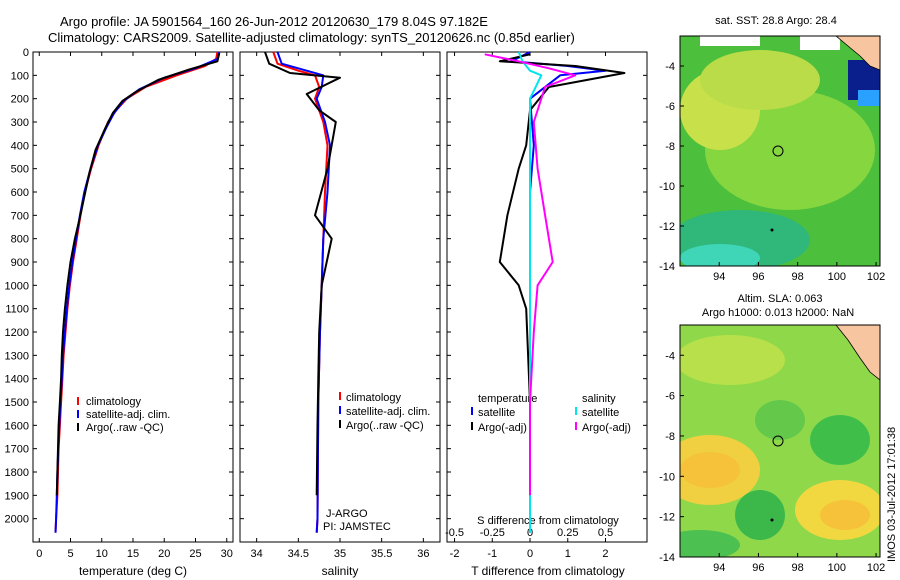 Image resolution: width=900 pixels, height=580 pixels. What do you see at coordinates (840, 440) in the screenshot?
I see `sla-low-east` at bounding box center [840, 440].